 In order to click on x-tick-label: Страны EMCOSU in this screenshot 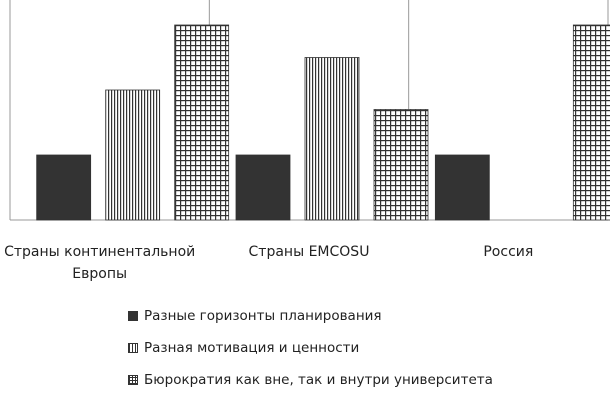, I will do `click(309, 252)`.